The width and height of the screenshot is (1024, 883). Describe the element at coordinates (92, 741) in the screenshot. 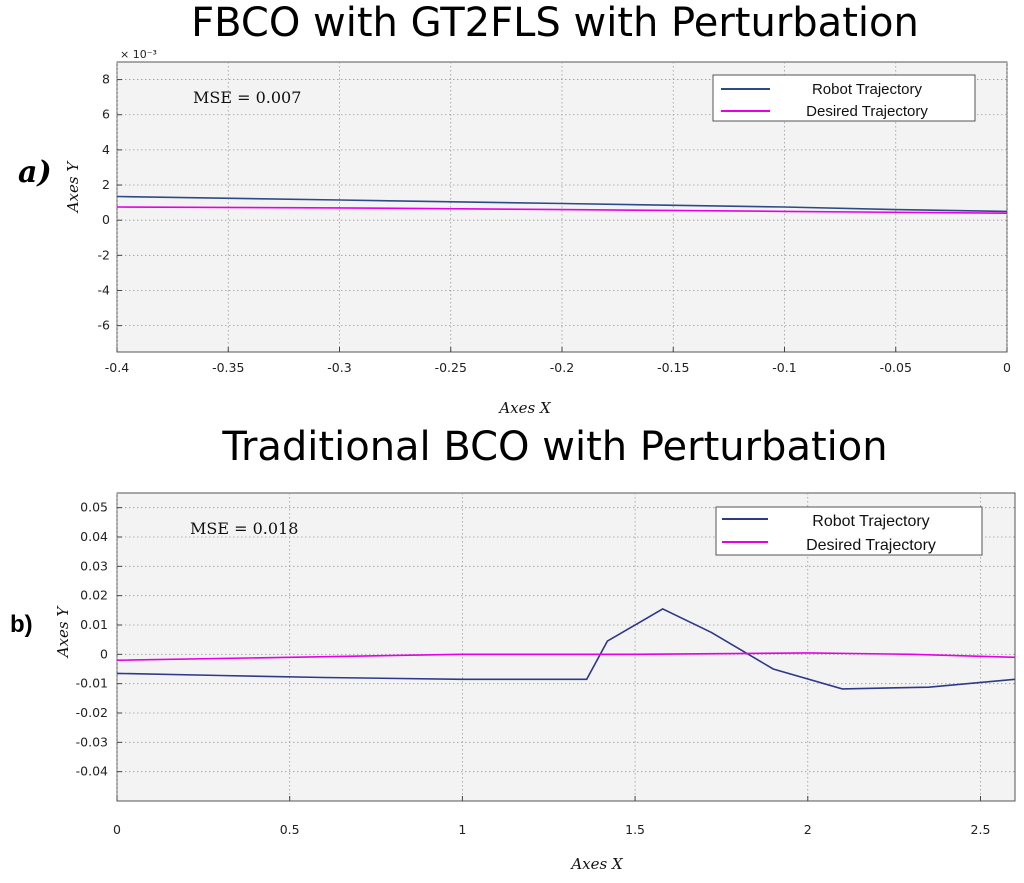

I see `y-tick-label: -0.03` at that location.